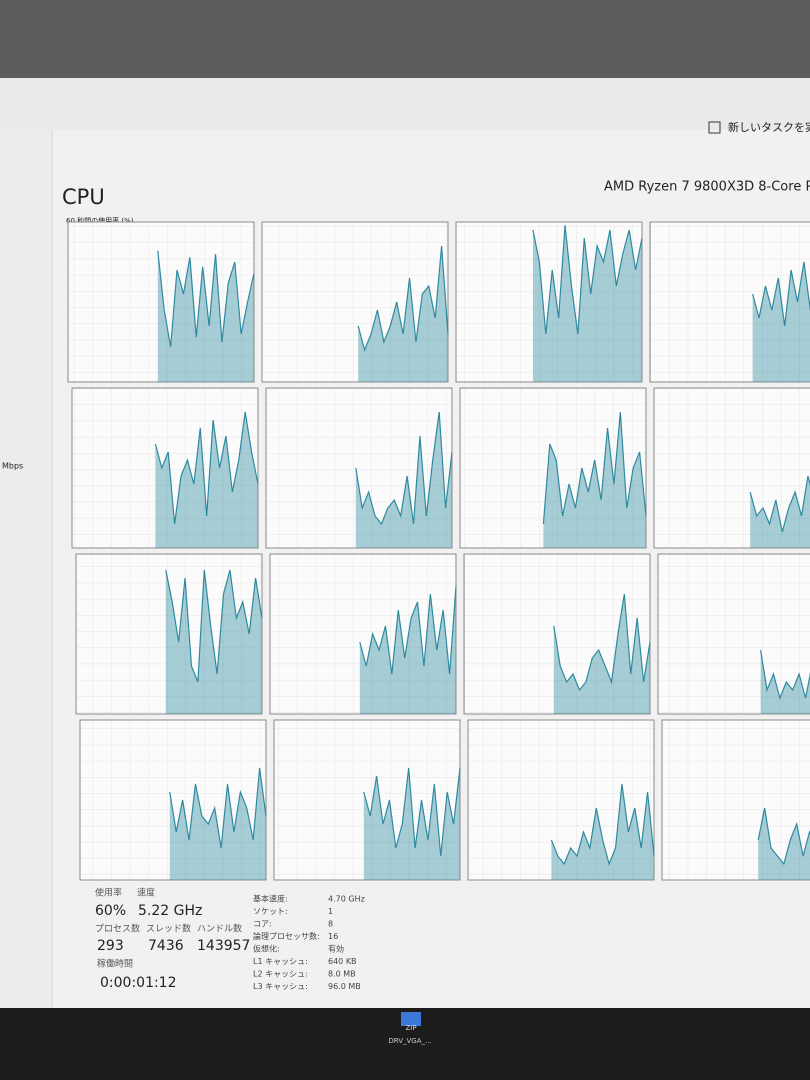 The width and height of the screenshot is (810, 1080). What do you see at coordinates (26, 569) in the screenshot?
I see `sidebar` at bounding box center [26, 569].